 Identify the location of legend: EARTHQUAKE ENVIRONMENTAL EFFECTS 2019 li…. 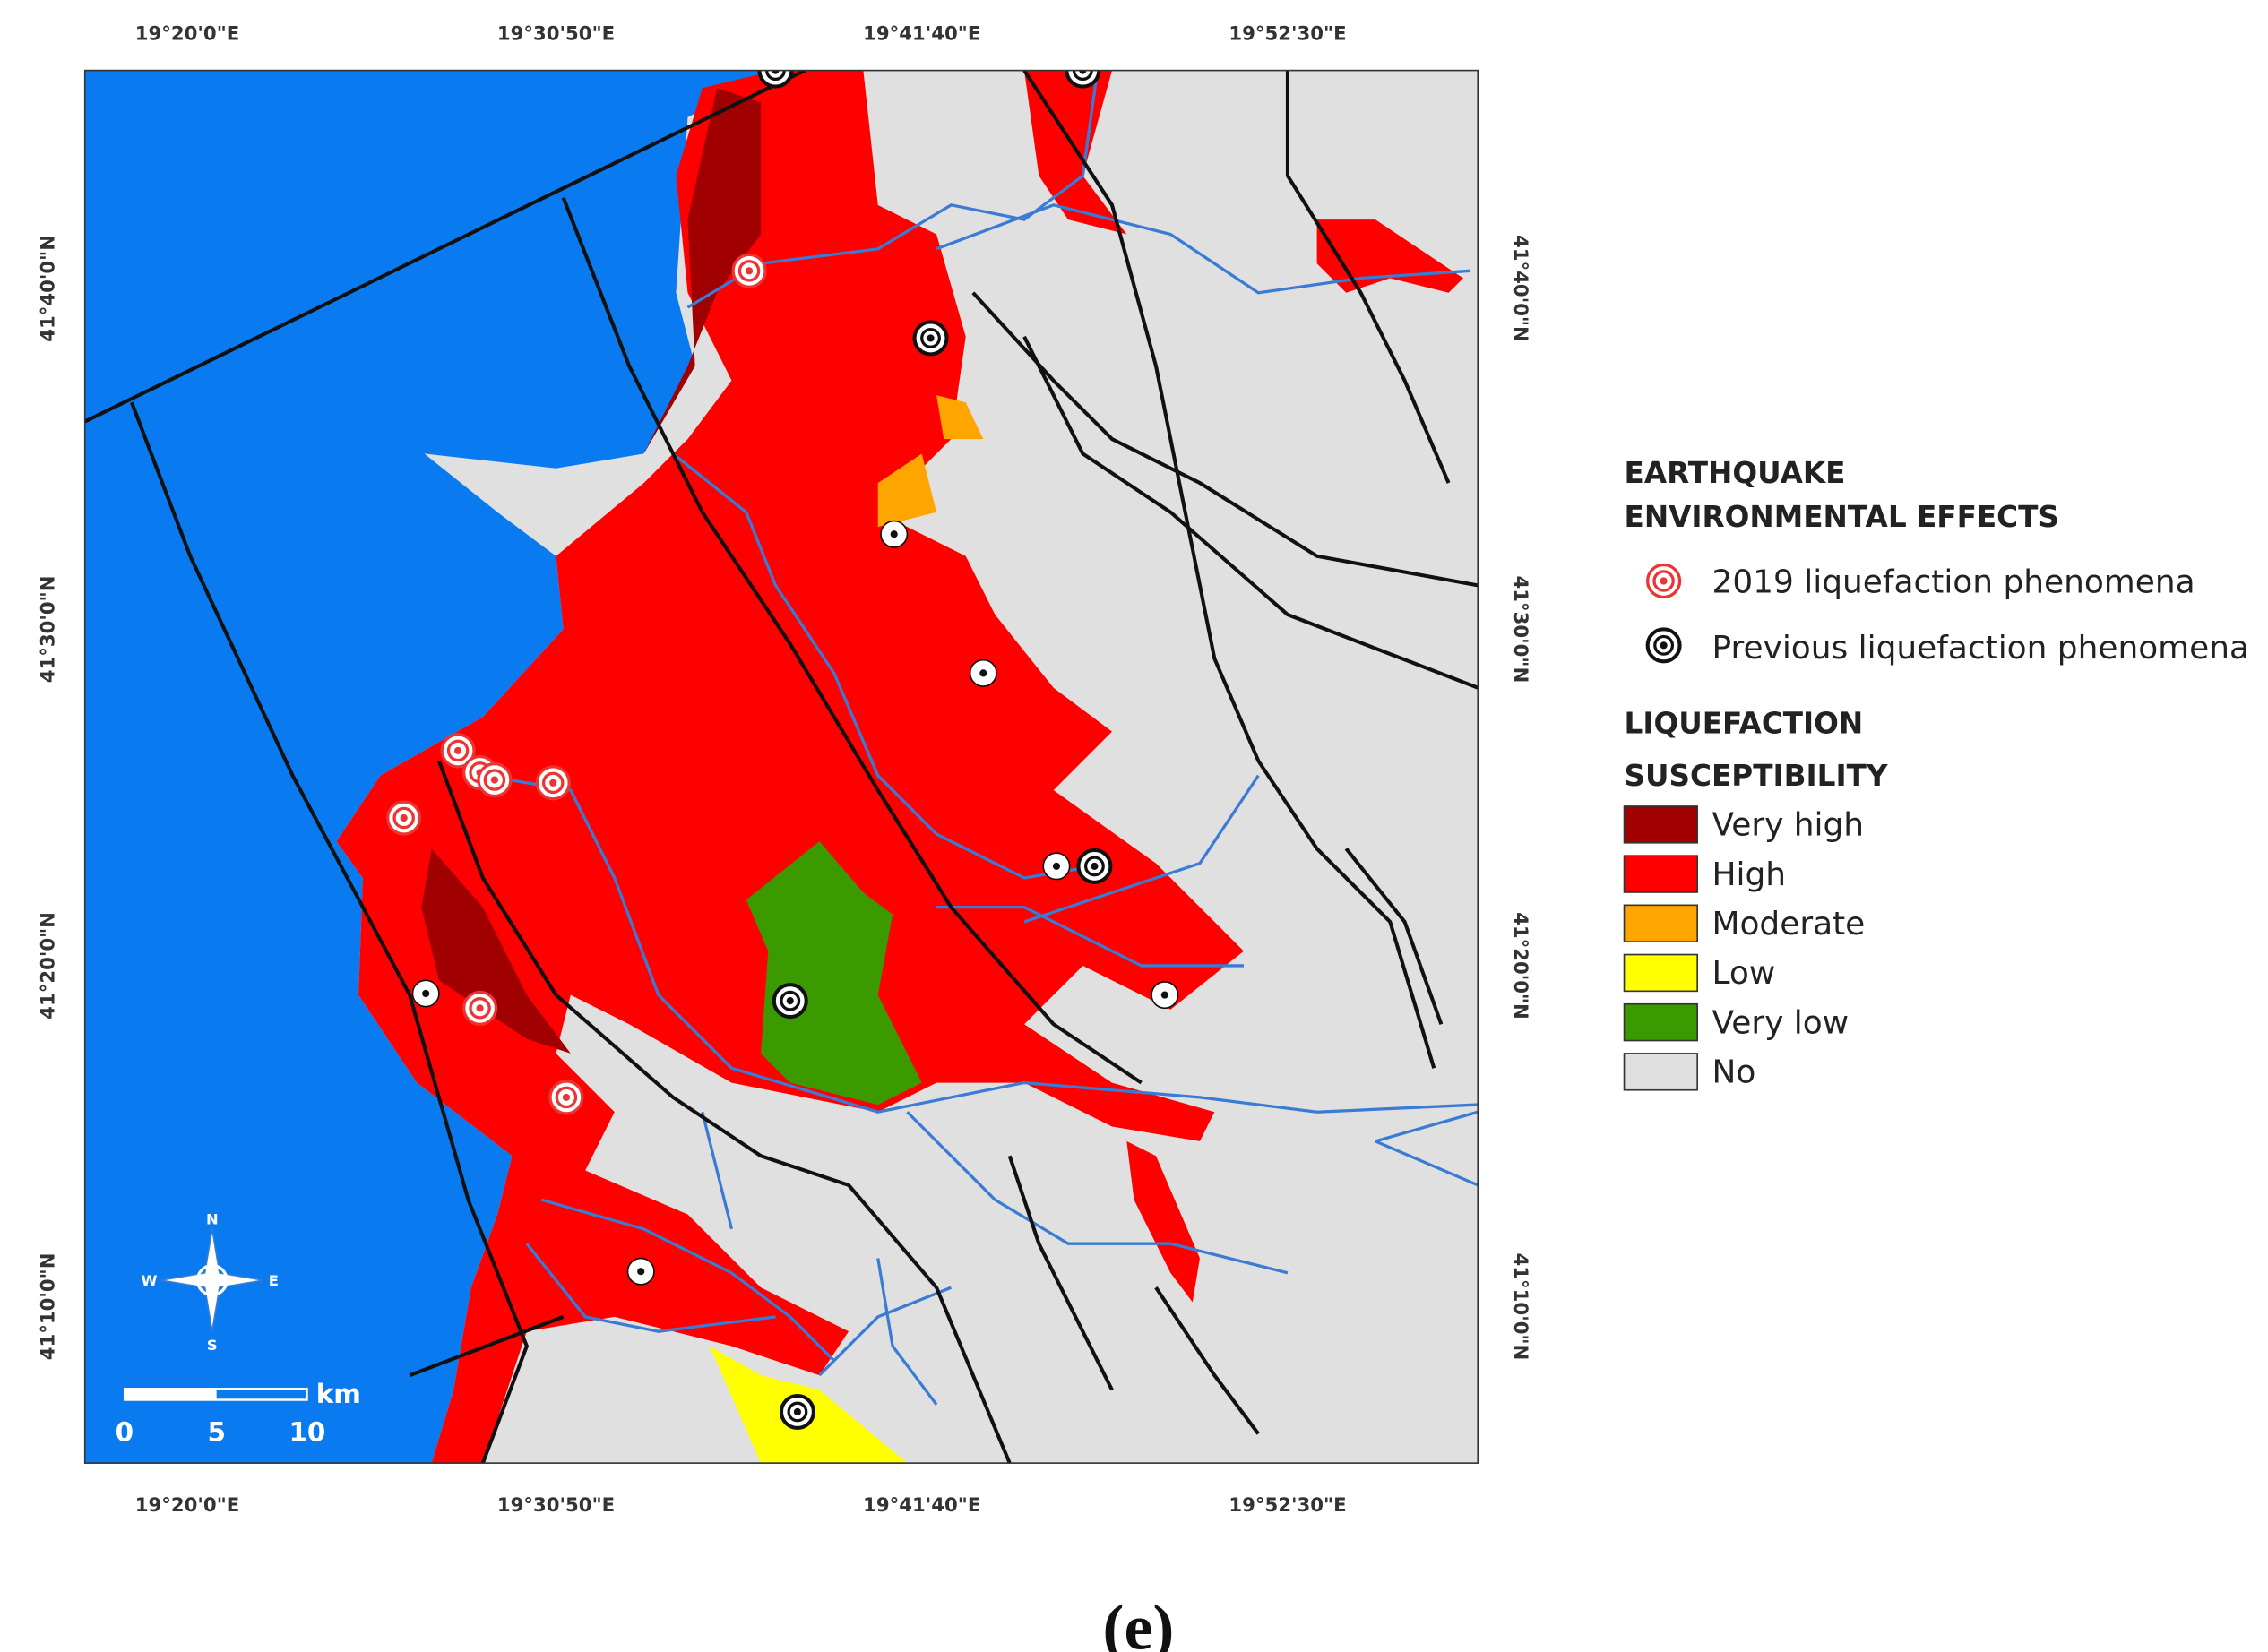
(1936, 773).